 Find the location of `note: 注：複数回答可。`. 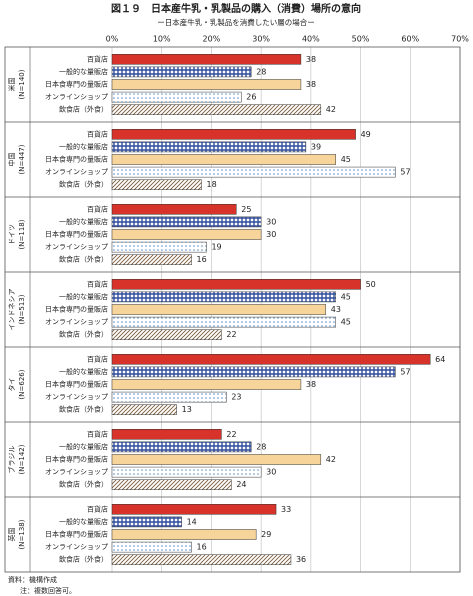

note: 注：複数回答可。 is located at coordinates (48, 590).